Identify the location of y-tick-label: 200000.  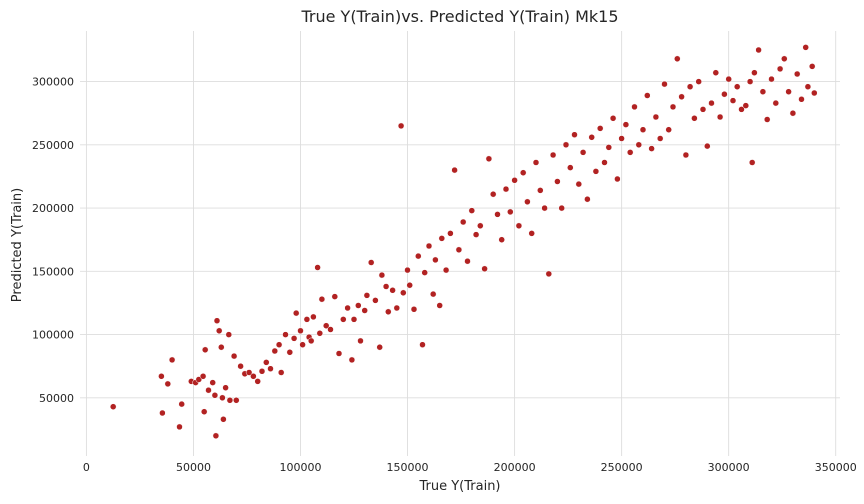
(53, 208).